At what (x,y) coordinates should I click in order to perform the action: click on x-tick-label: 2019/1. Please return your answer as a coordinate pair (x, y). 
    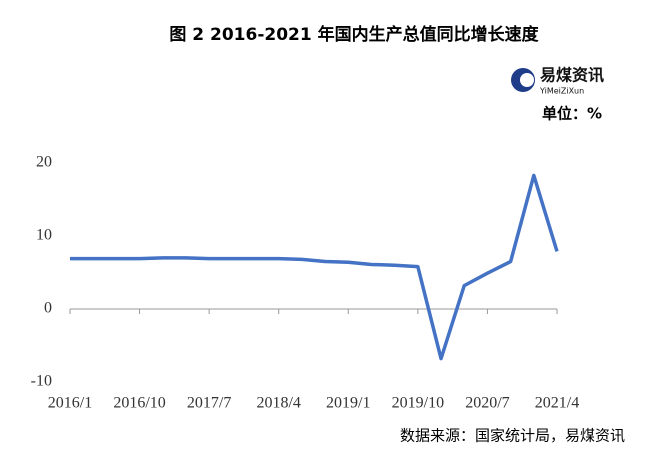
    Looking at the image, I should click on (348, 403).